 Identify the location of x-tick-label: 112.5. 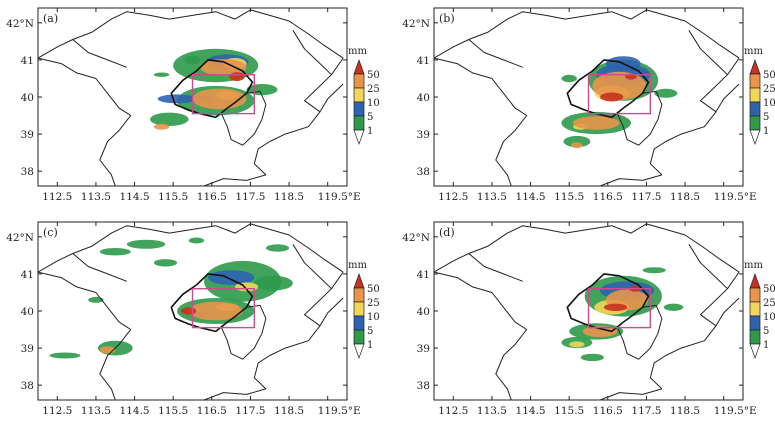
(453, 197).